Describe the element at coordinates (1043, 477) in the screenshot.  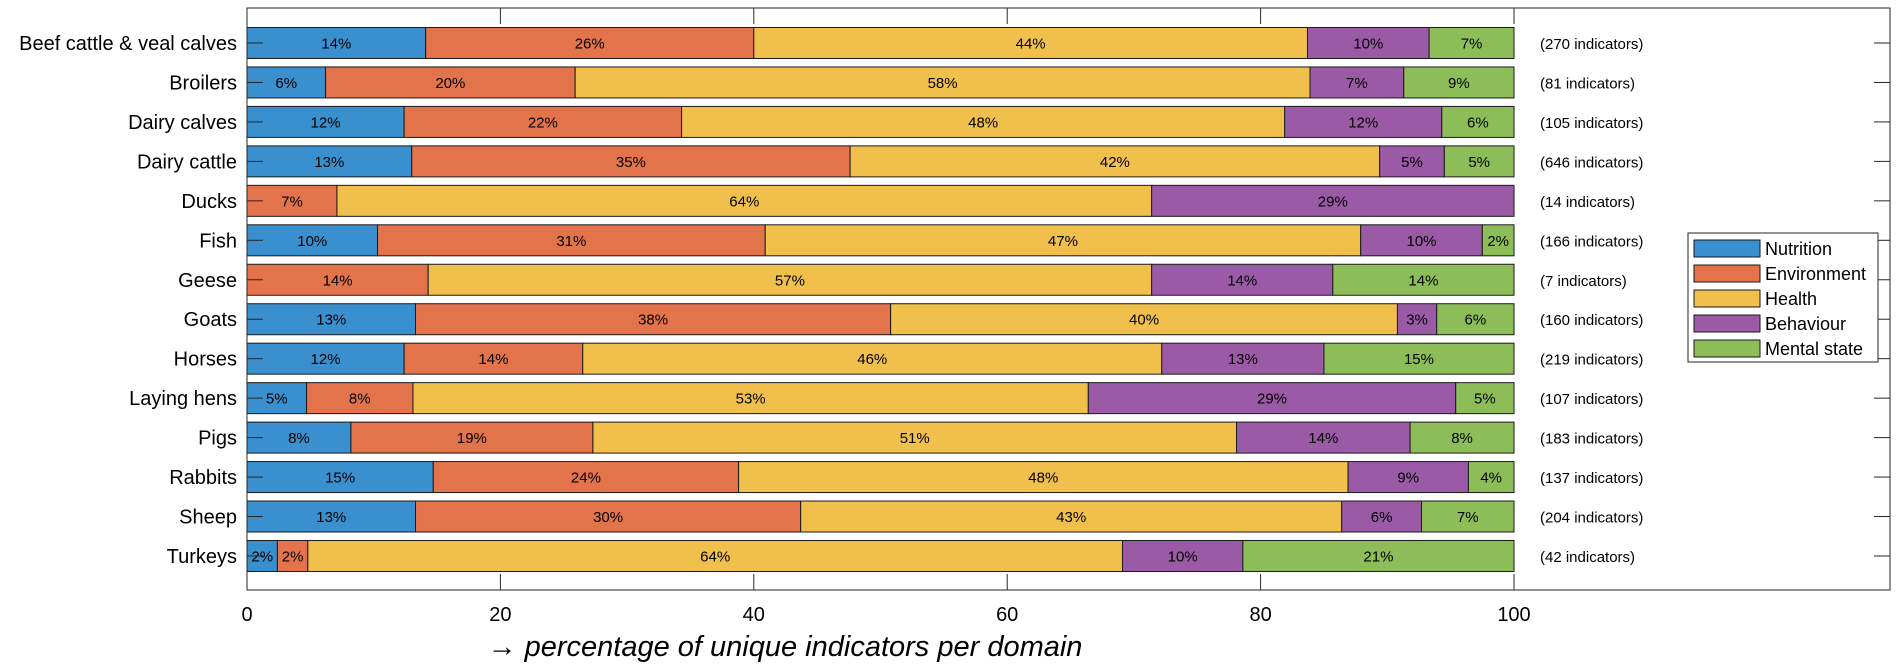
I see `bar-segment-rabbits-health` at that location.